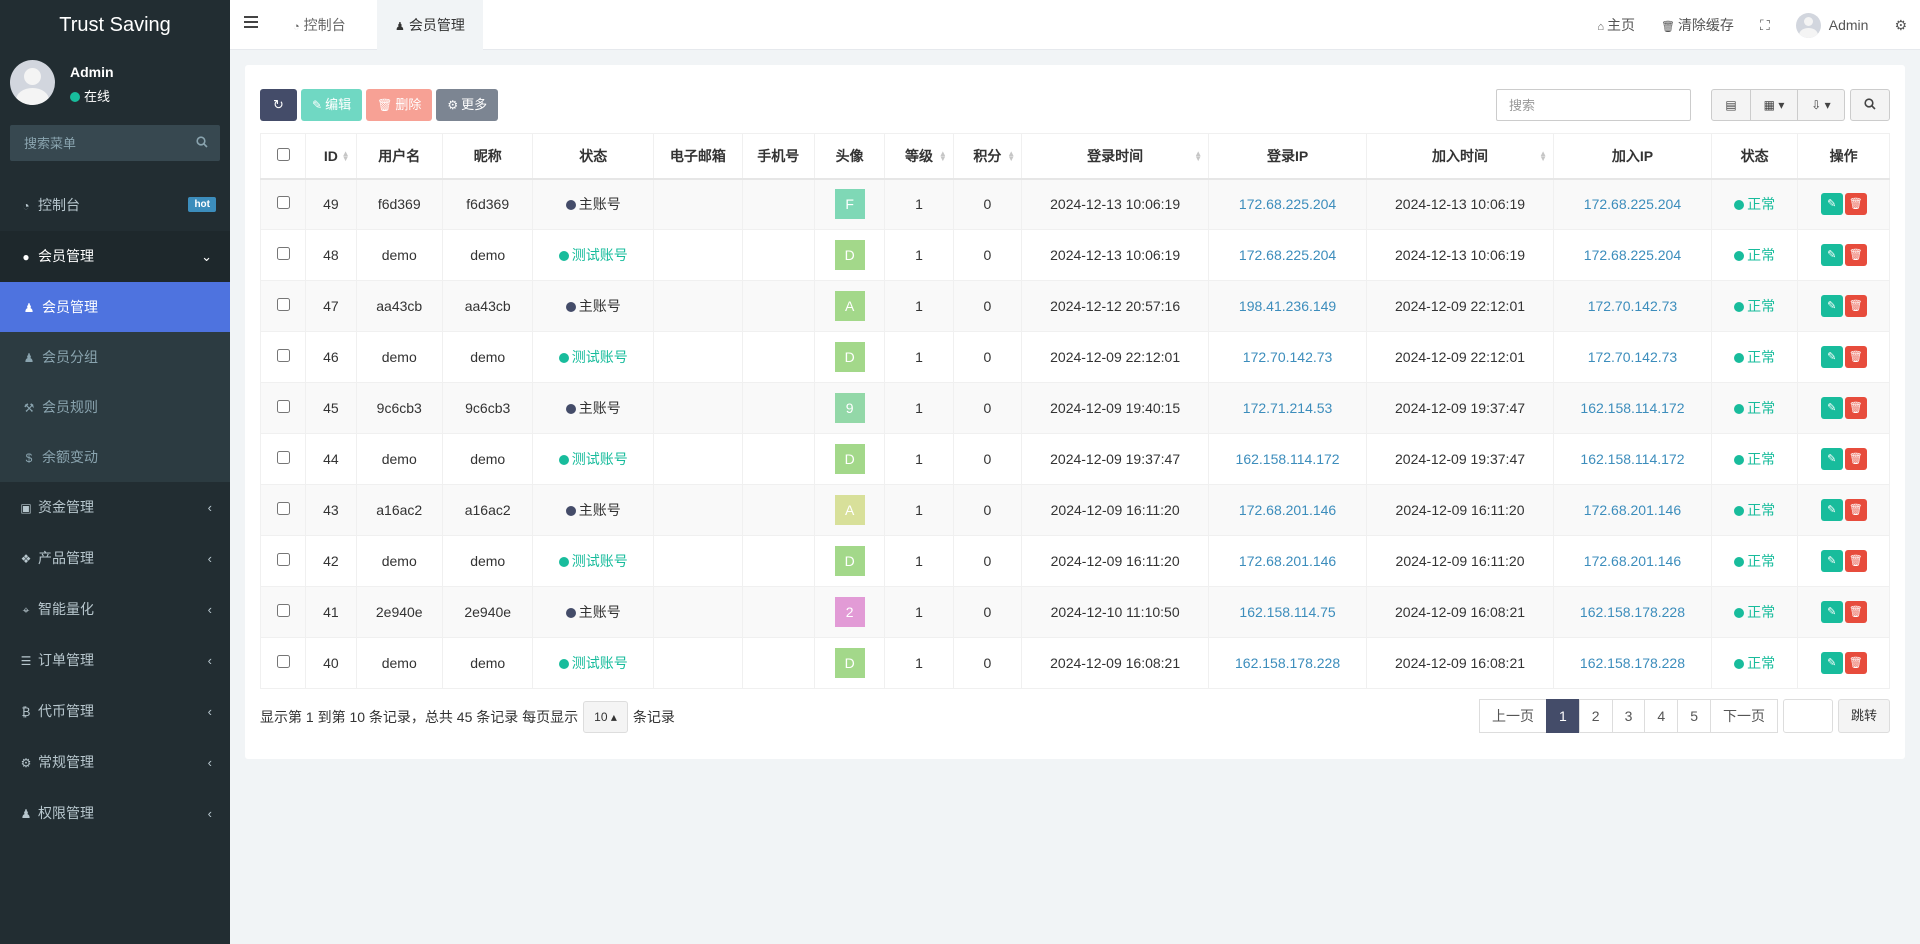 The image size is (1920, 944). What do you see at coordinates (849, 306) in the screenshot?
I see `avatar: A` at bounding box center [849, 306].